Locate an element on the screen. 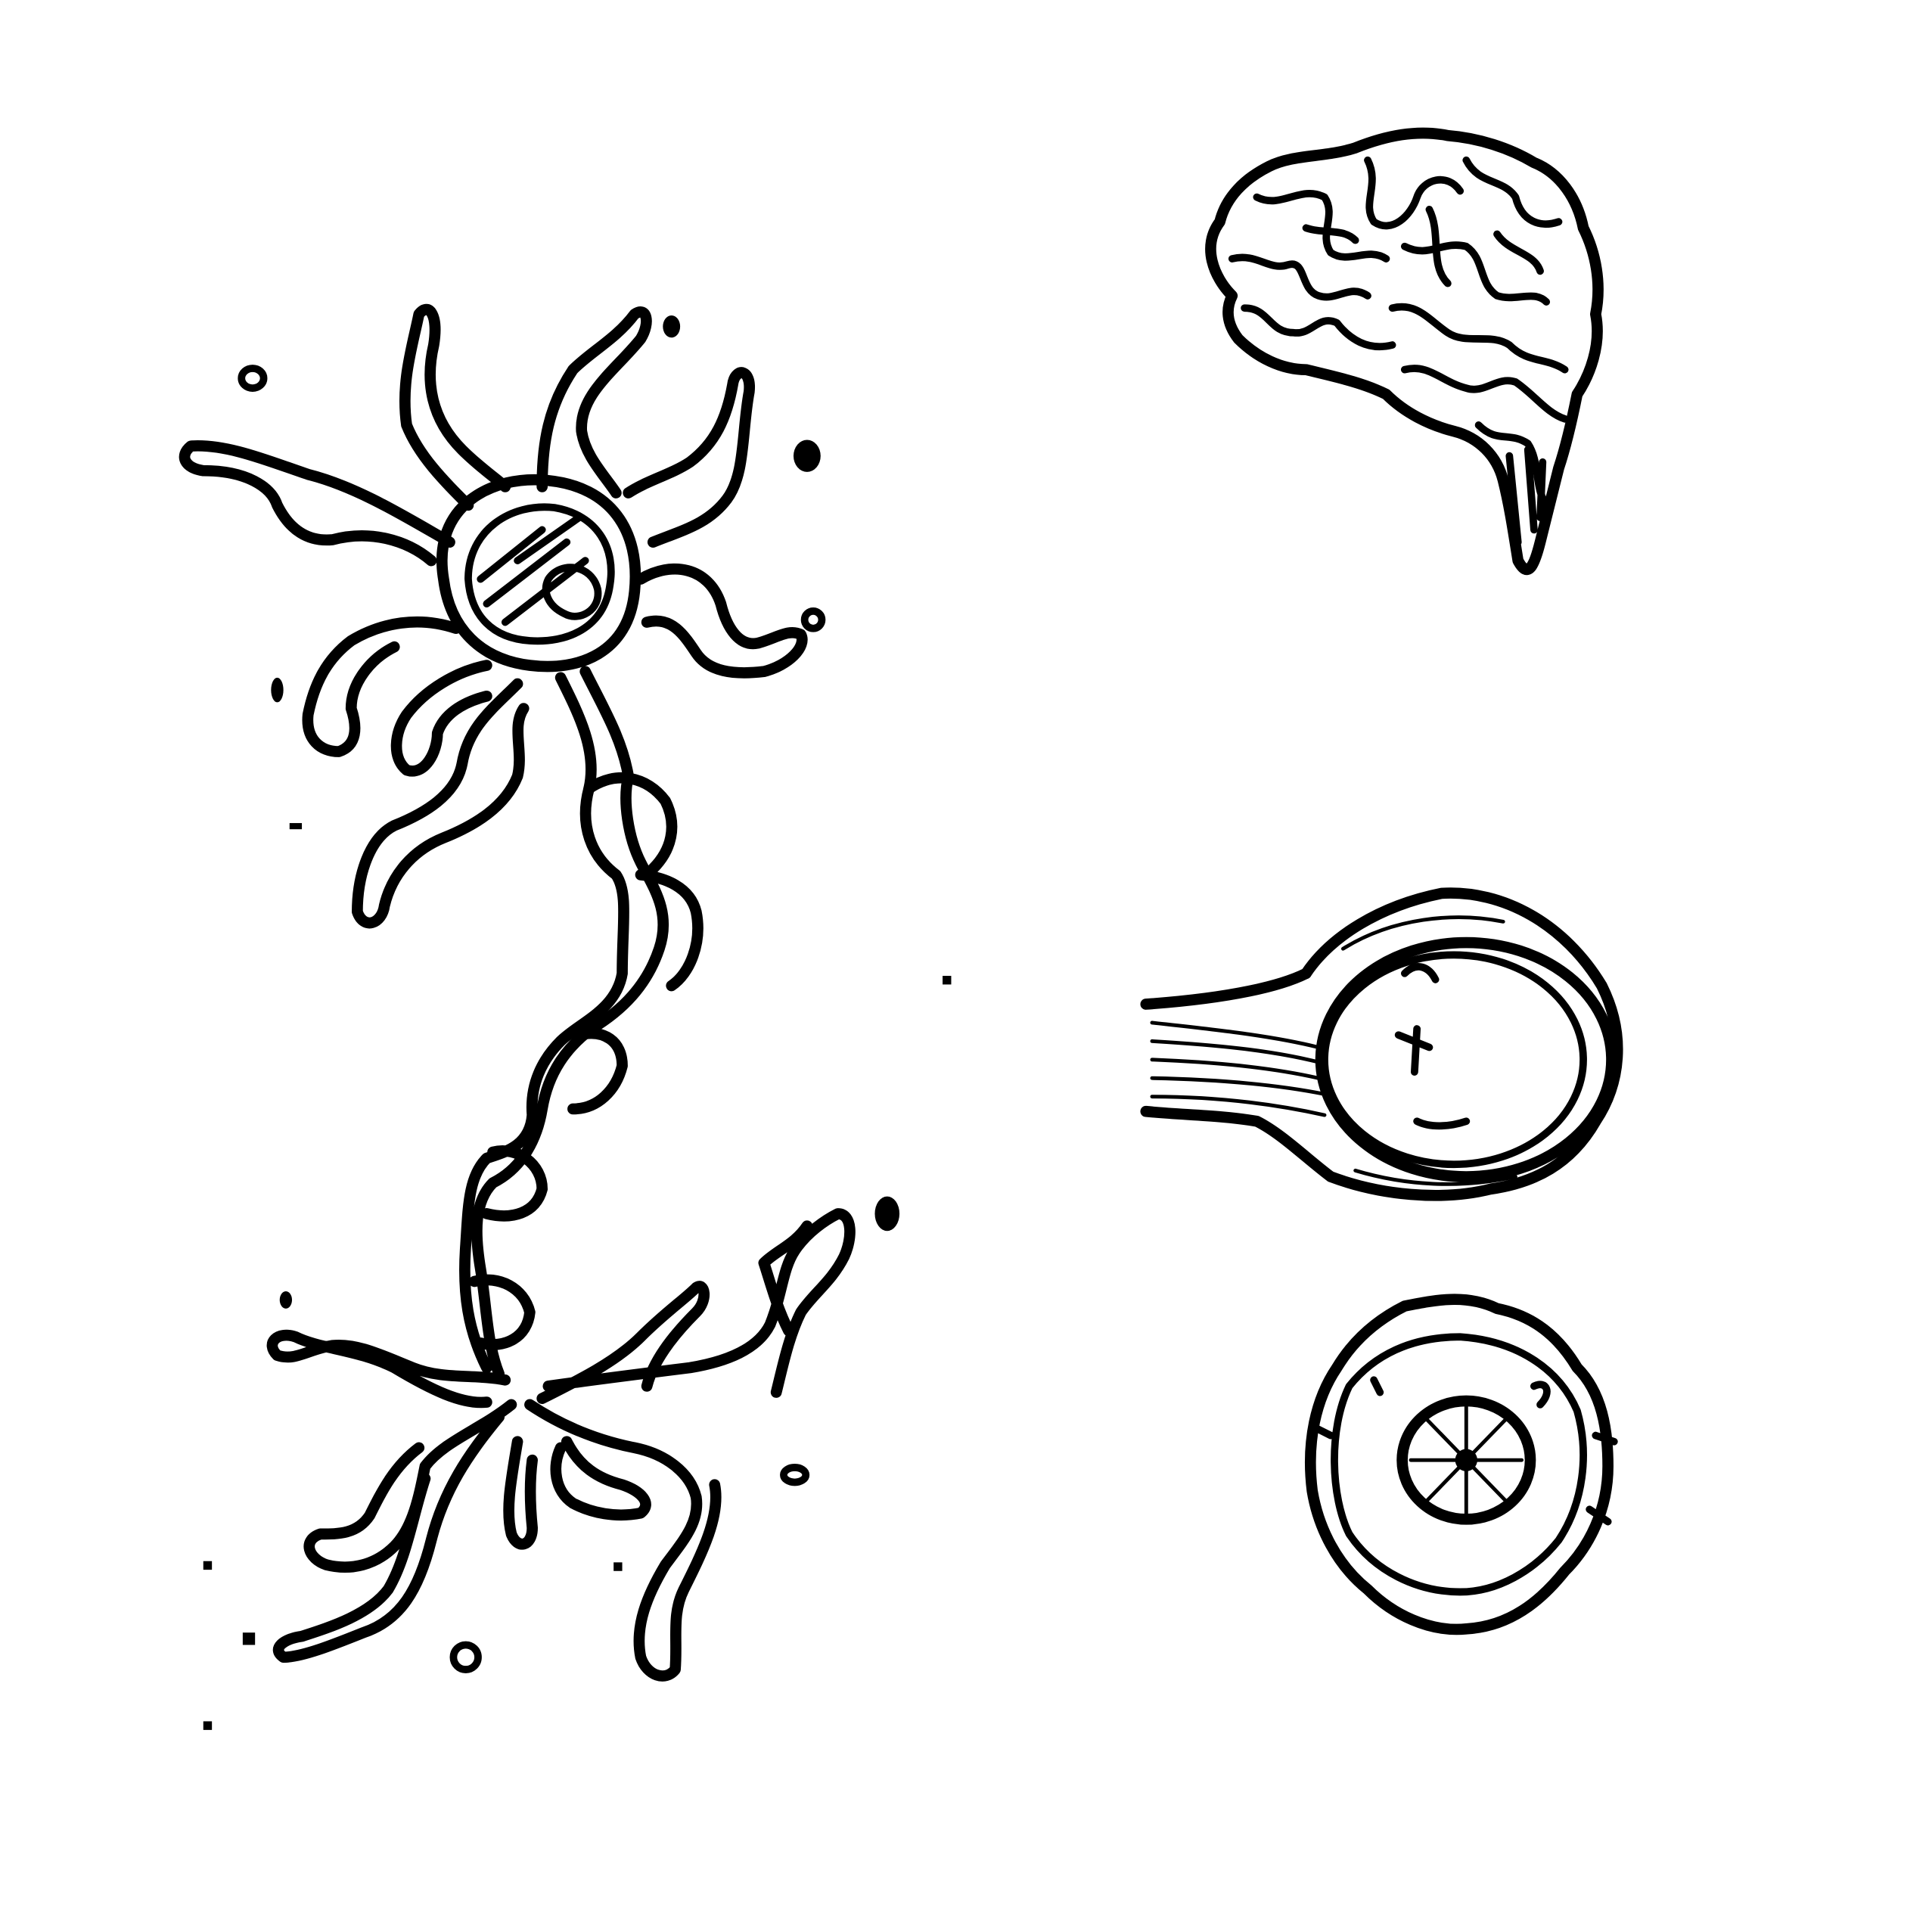 The height and width of the screenshot is (1932, 1932). neuron-terminals is located at coordinates (561, 1445).